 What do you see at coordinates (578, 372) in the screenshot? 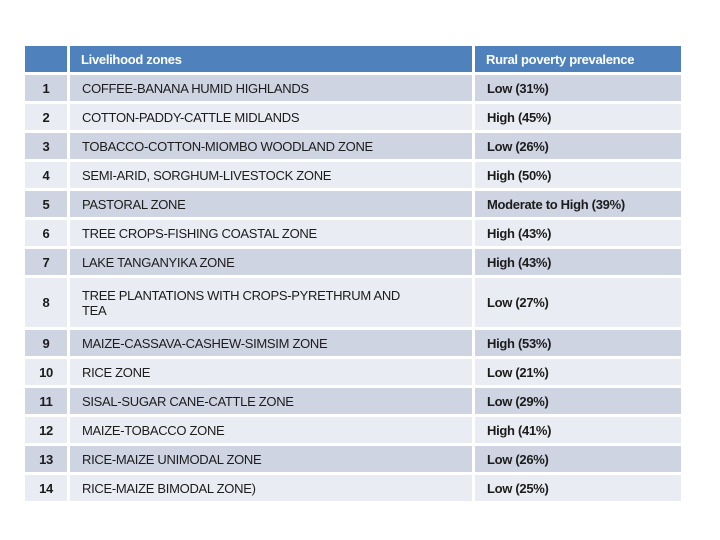
I see `poverty-cell: Low (21%)` at bounding box center [578, 372].